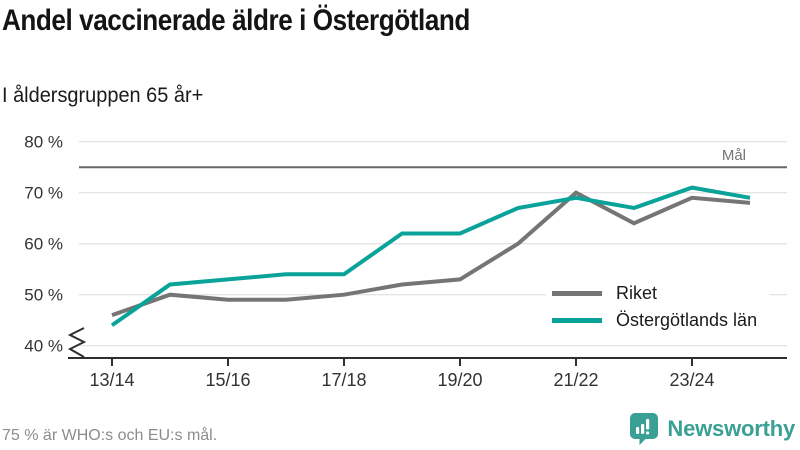 The width and height of the screenshot is (800, 450). Describe the element at coordinates (658, 306) in the screenshot. I see `chart-legend: Riket Östergötlands län` at that location.